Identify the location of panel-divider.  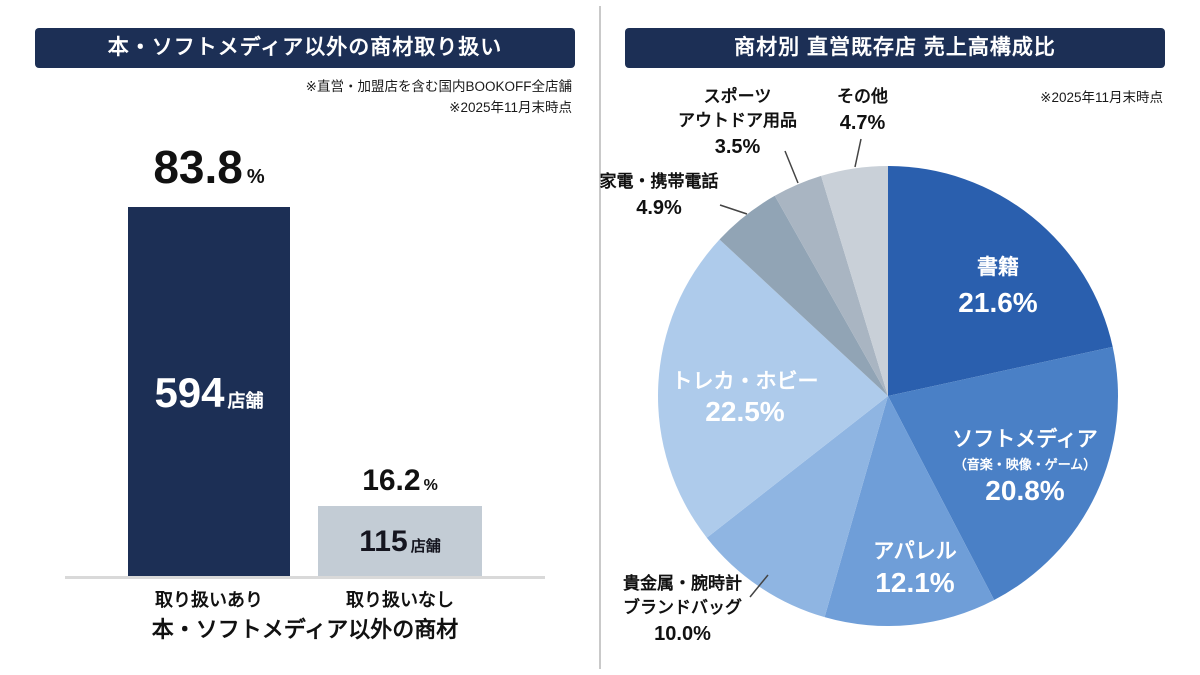
(600, 337).